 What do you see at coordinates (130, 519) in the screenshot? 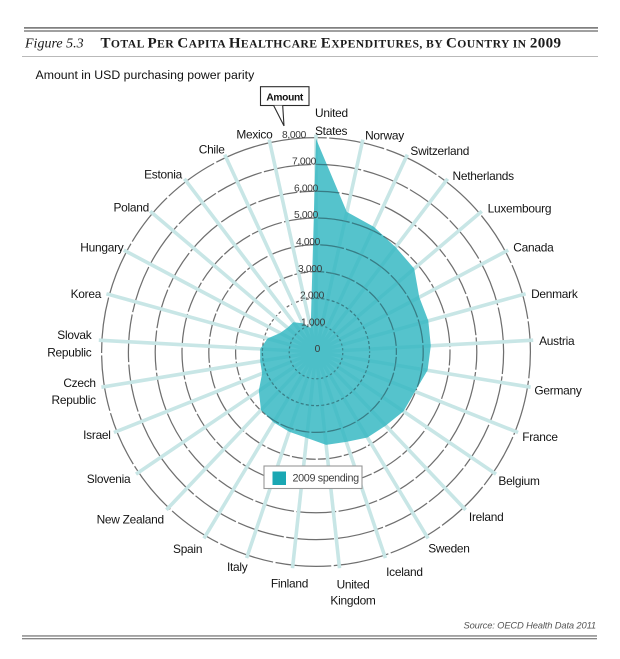
I see `svg-text: New Zealand` at bounding box center [130, 519].